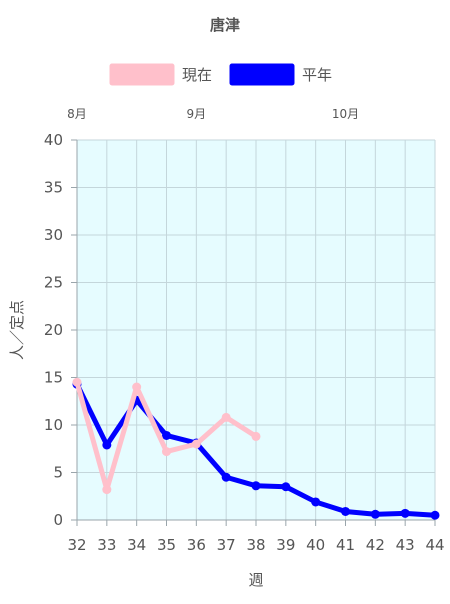 The height and width of the screenshot is (604, 450). Describe the element at coordinates (136, 545) in the screenshot. I see `x-tick-label: 34` at that location.